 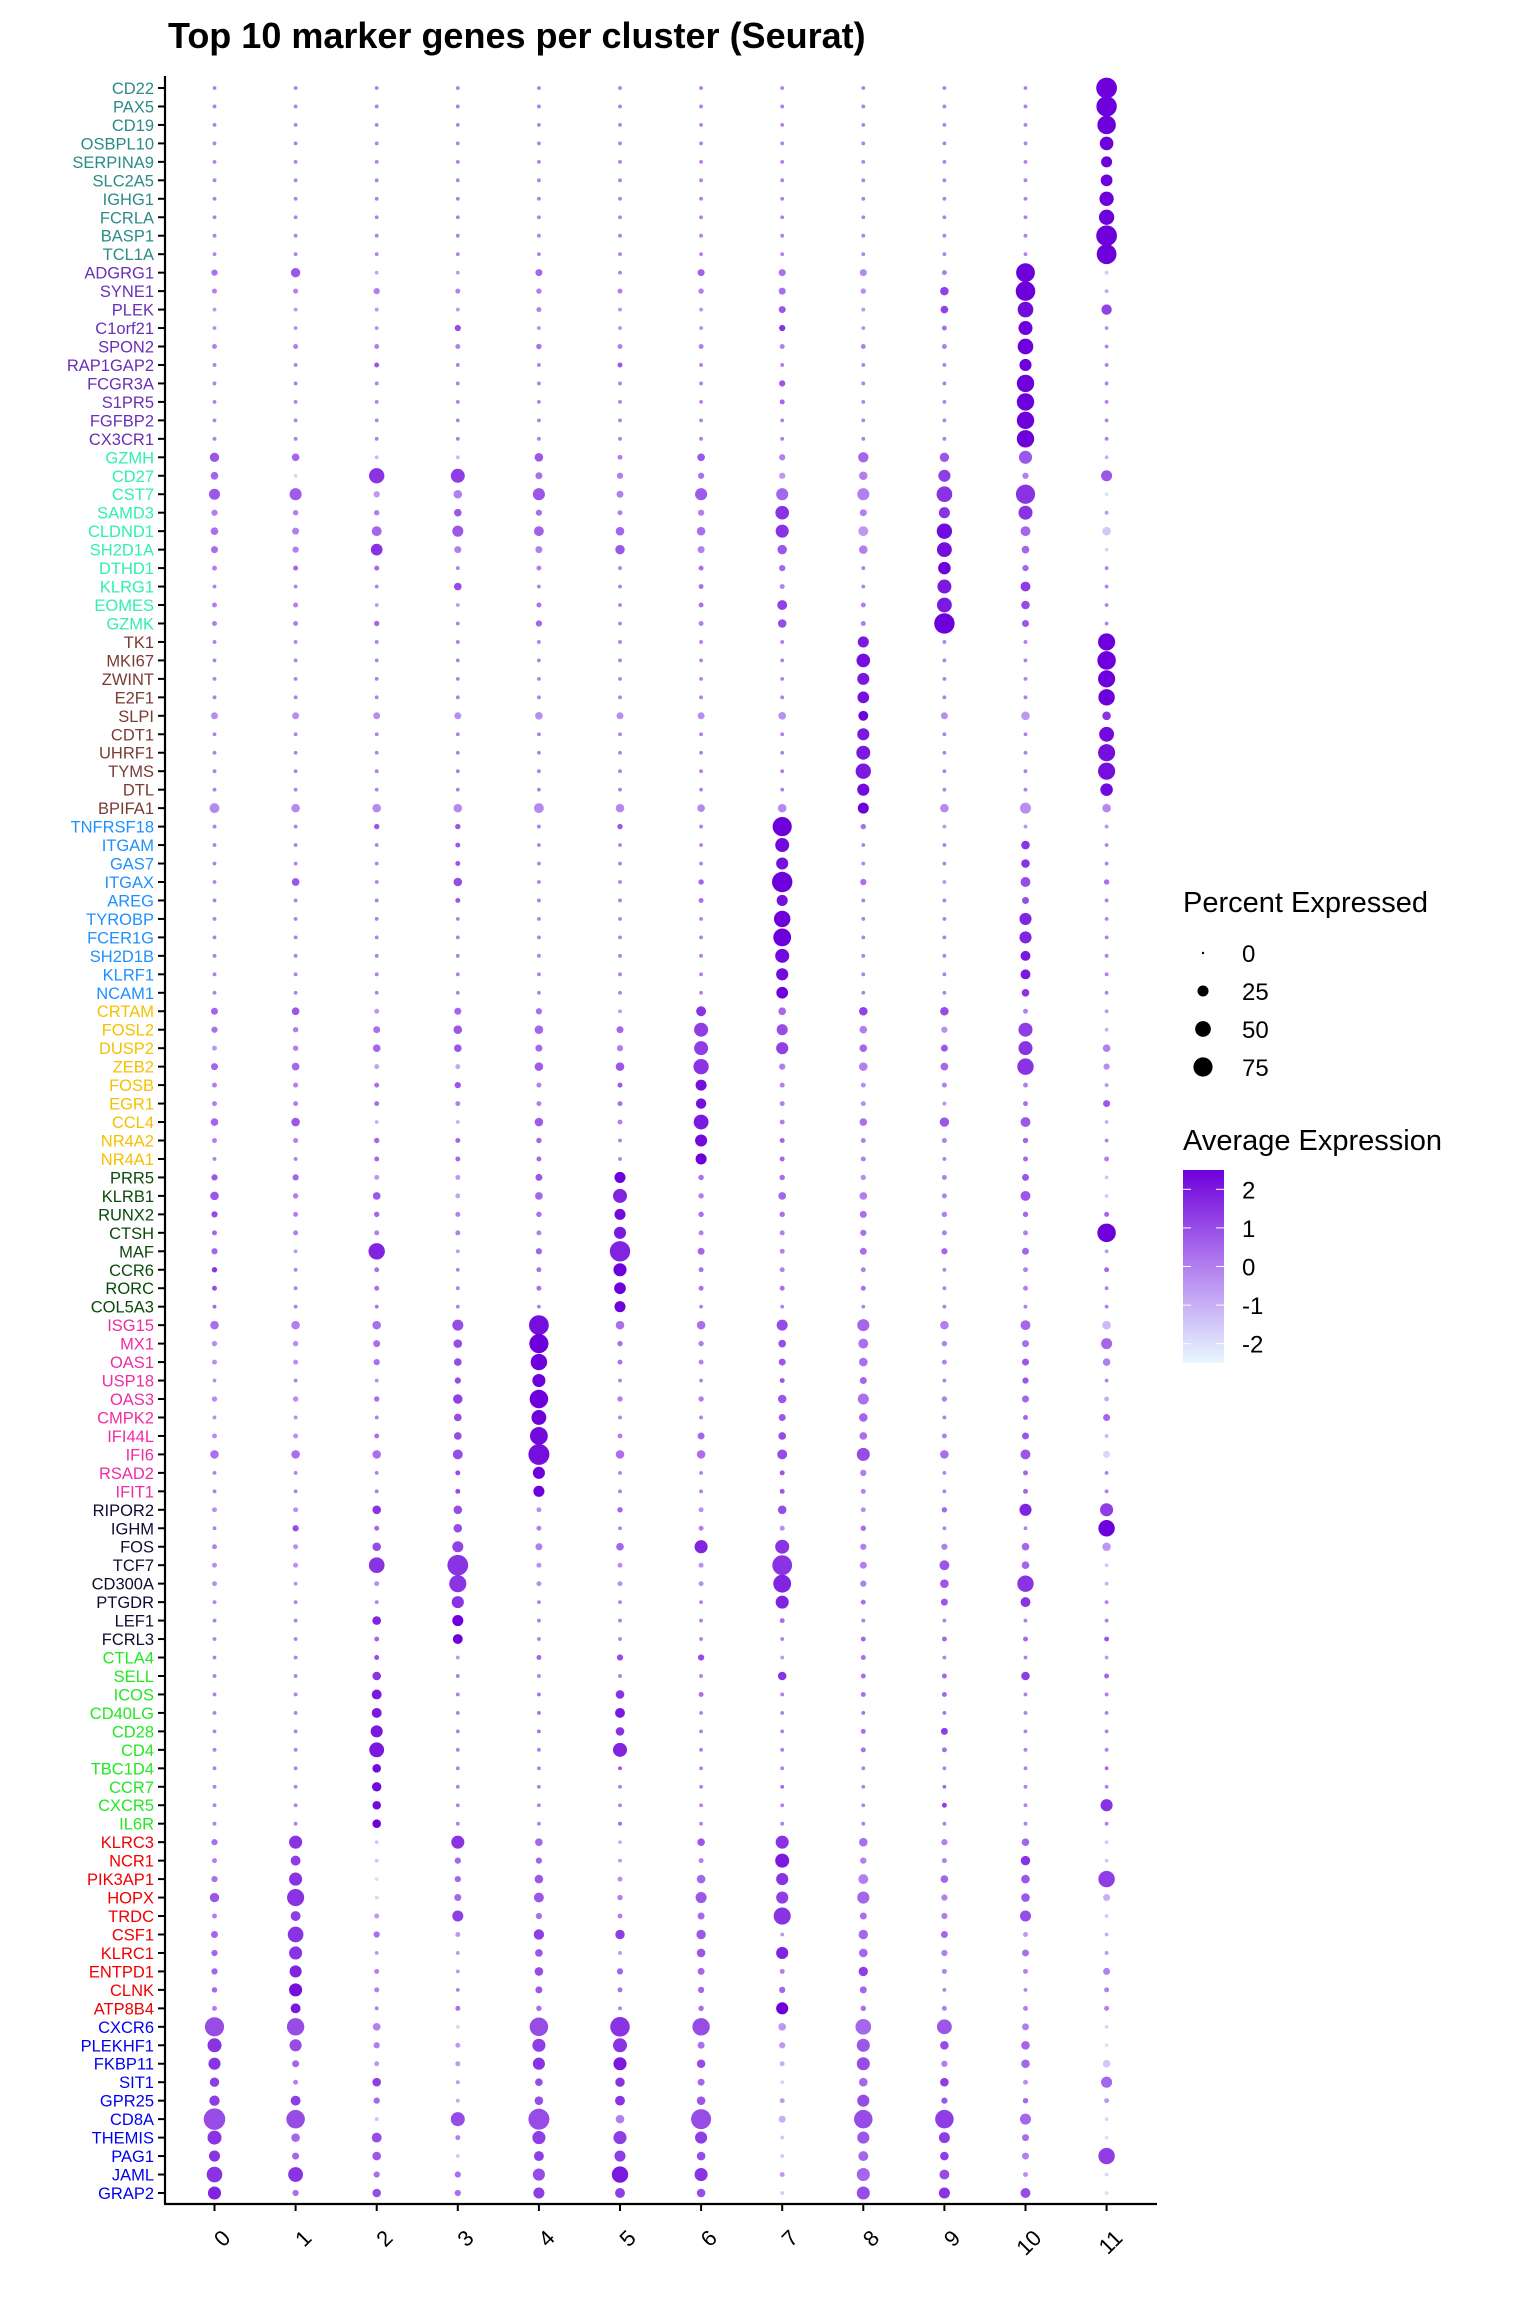 What do you see at coordinates (130, 901) in the screenshot?
I see `gene-label: AREG` at bounding box center [130, 901].